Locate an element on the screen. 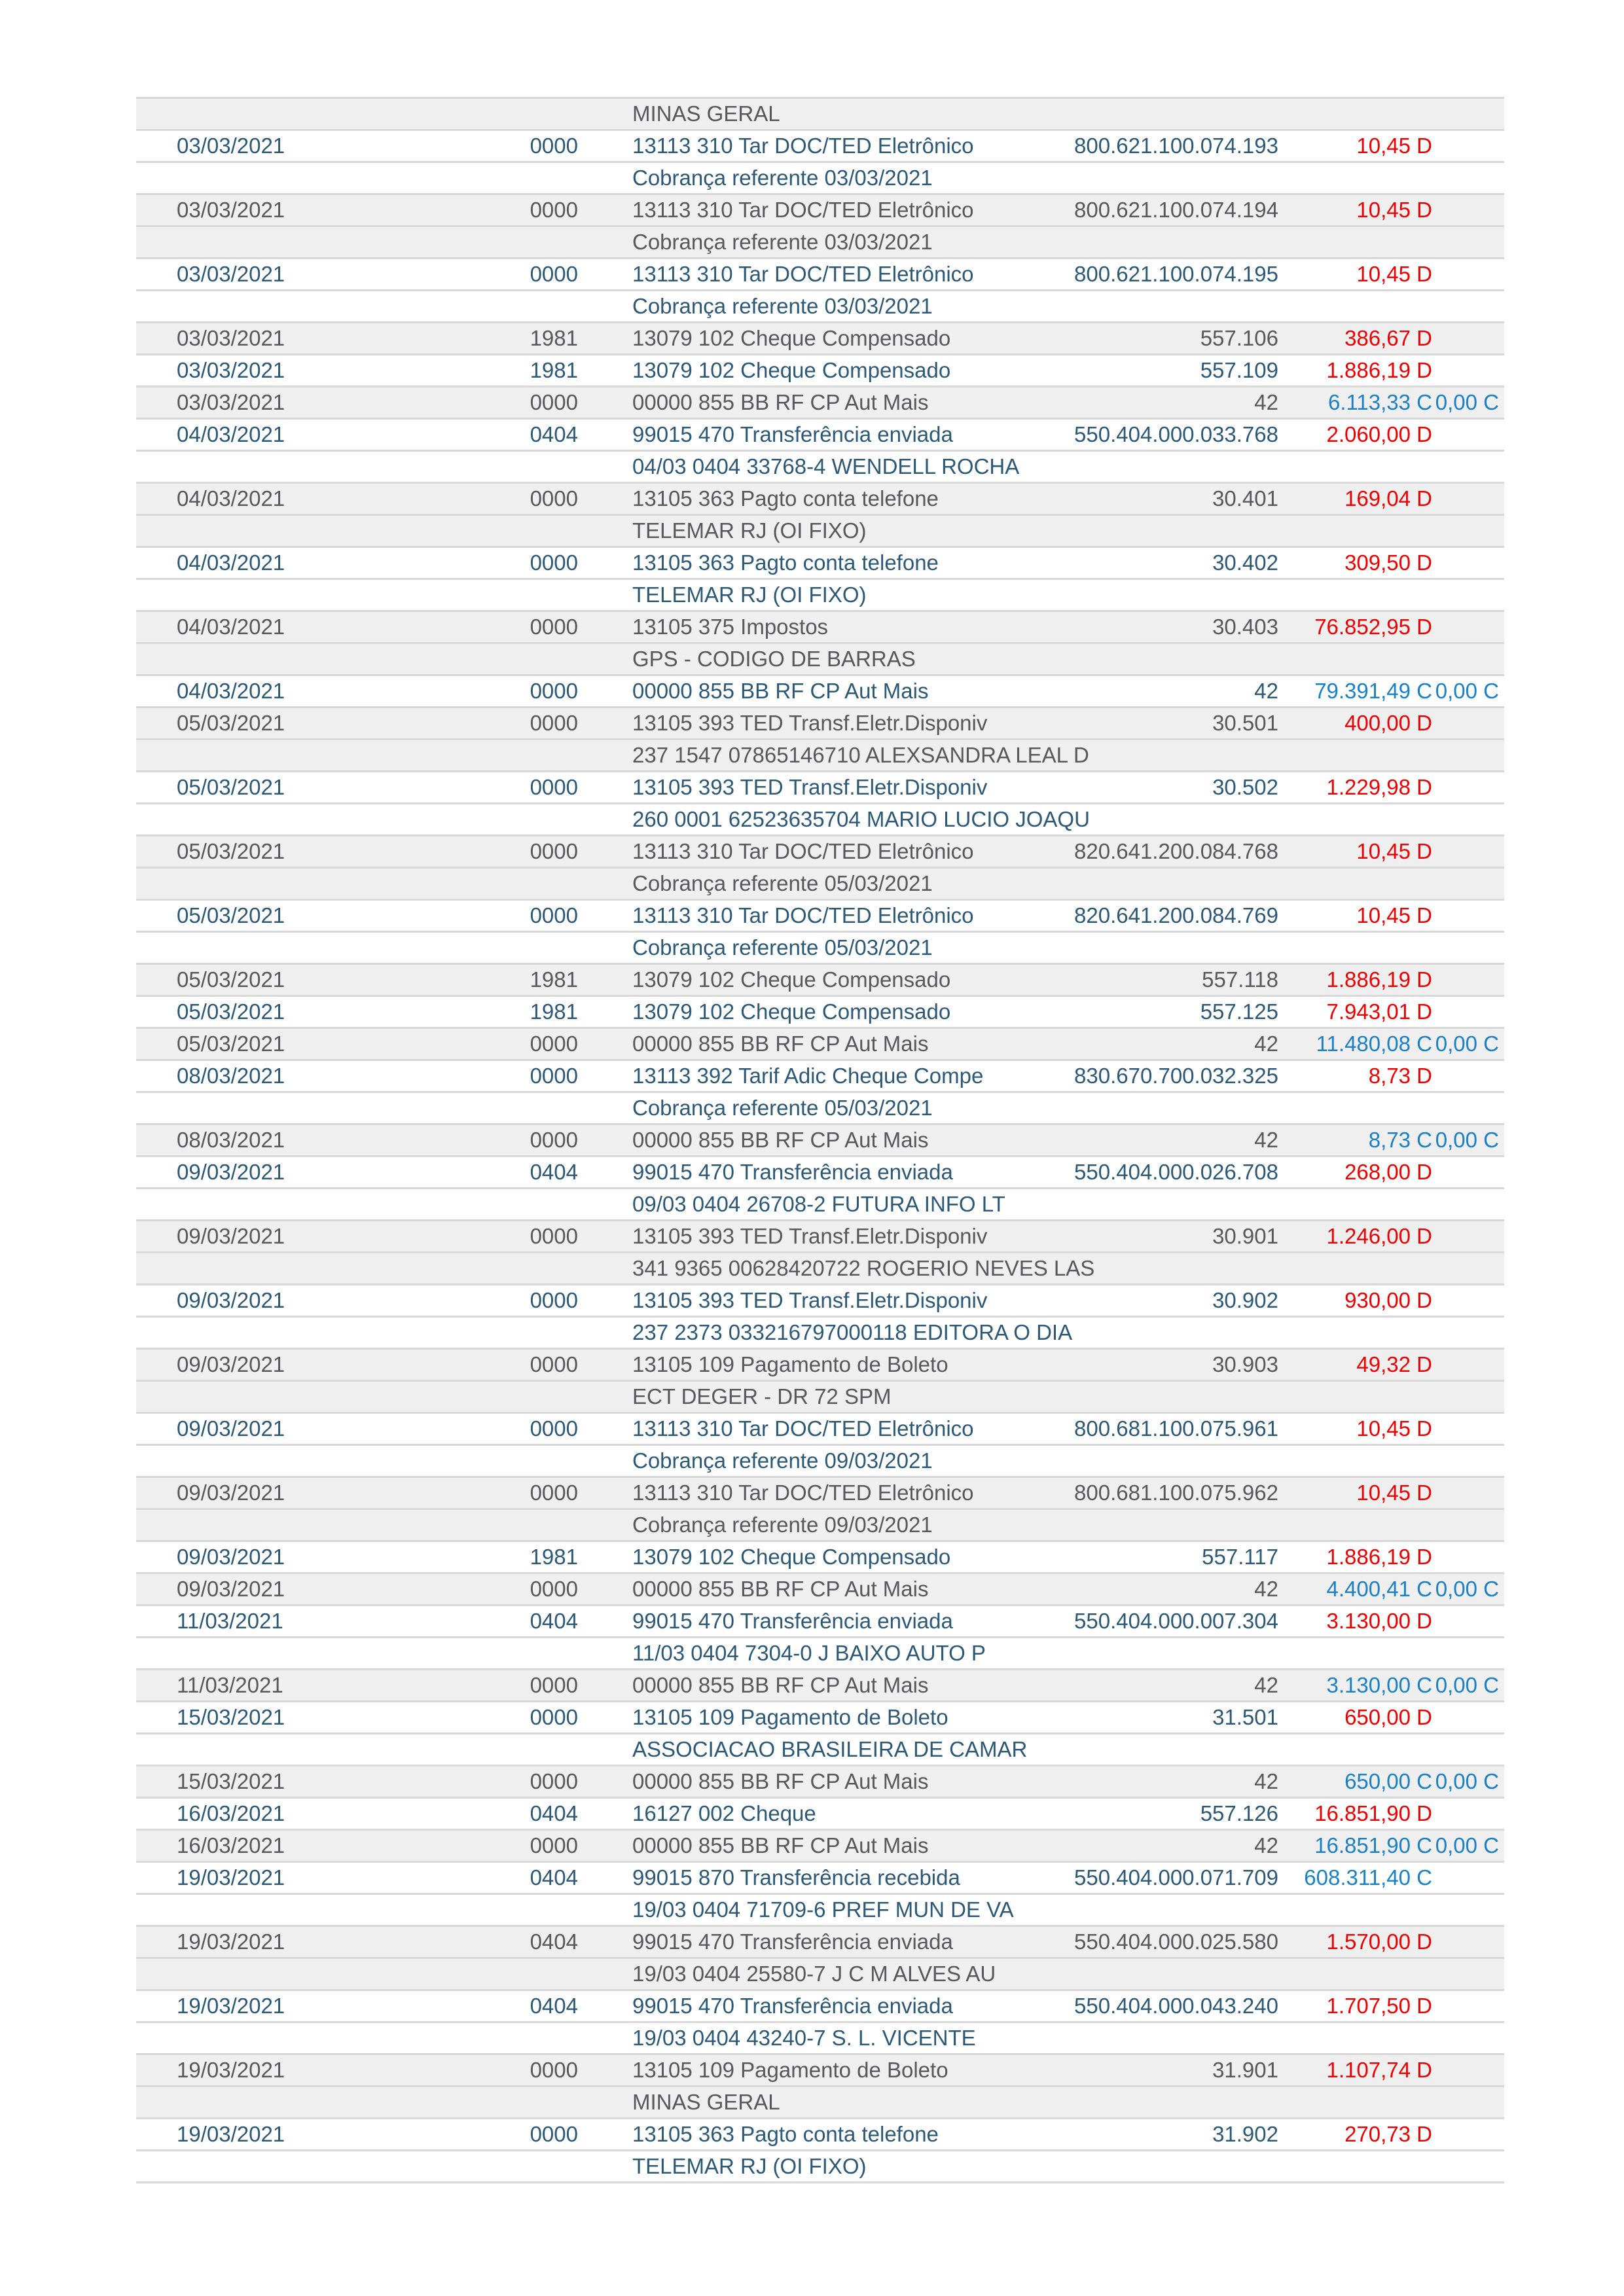 Image resolution: width=1624 pixels, height=2296 pixels. amount: 309,50 D is located at coordinates (1388, 562).